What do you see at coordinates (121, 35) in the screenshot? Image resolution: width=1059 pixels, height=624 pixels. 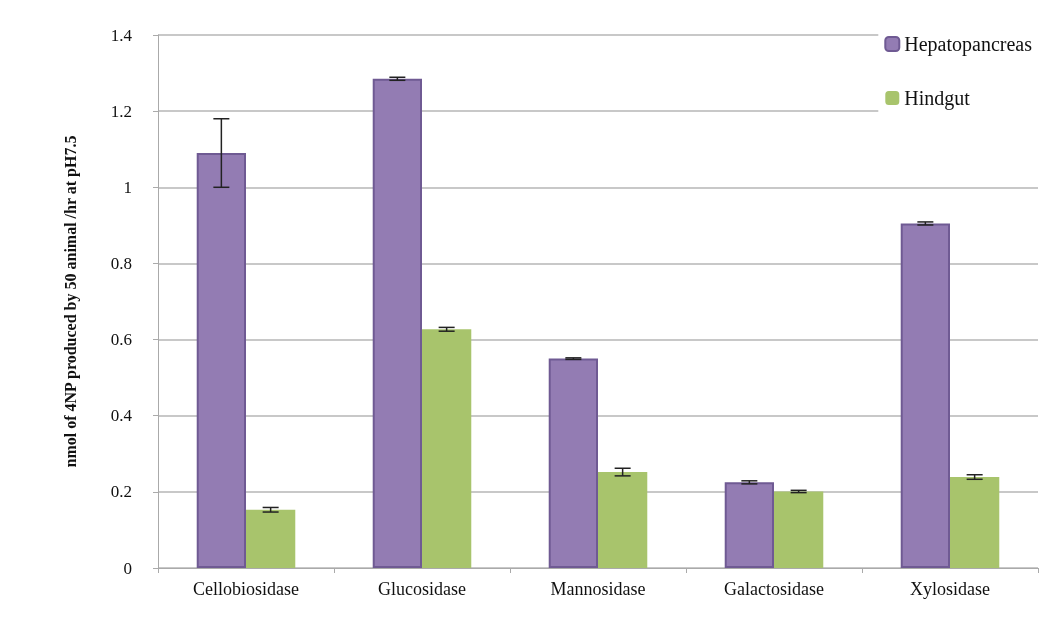 I see `y-tick-label: 1.4` at bounding box center [121, 35].